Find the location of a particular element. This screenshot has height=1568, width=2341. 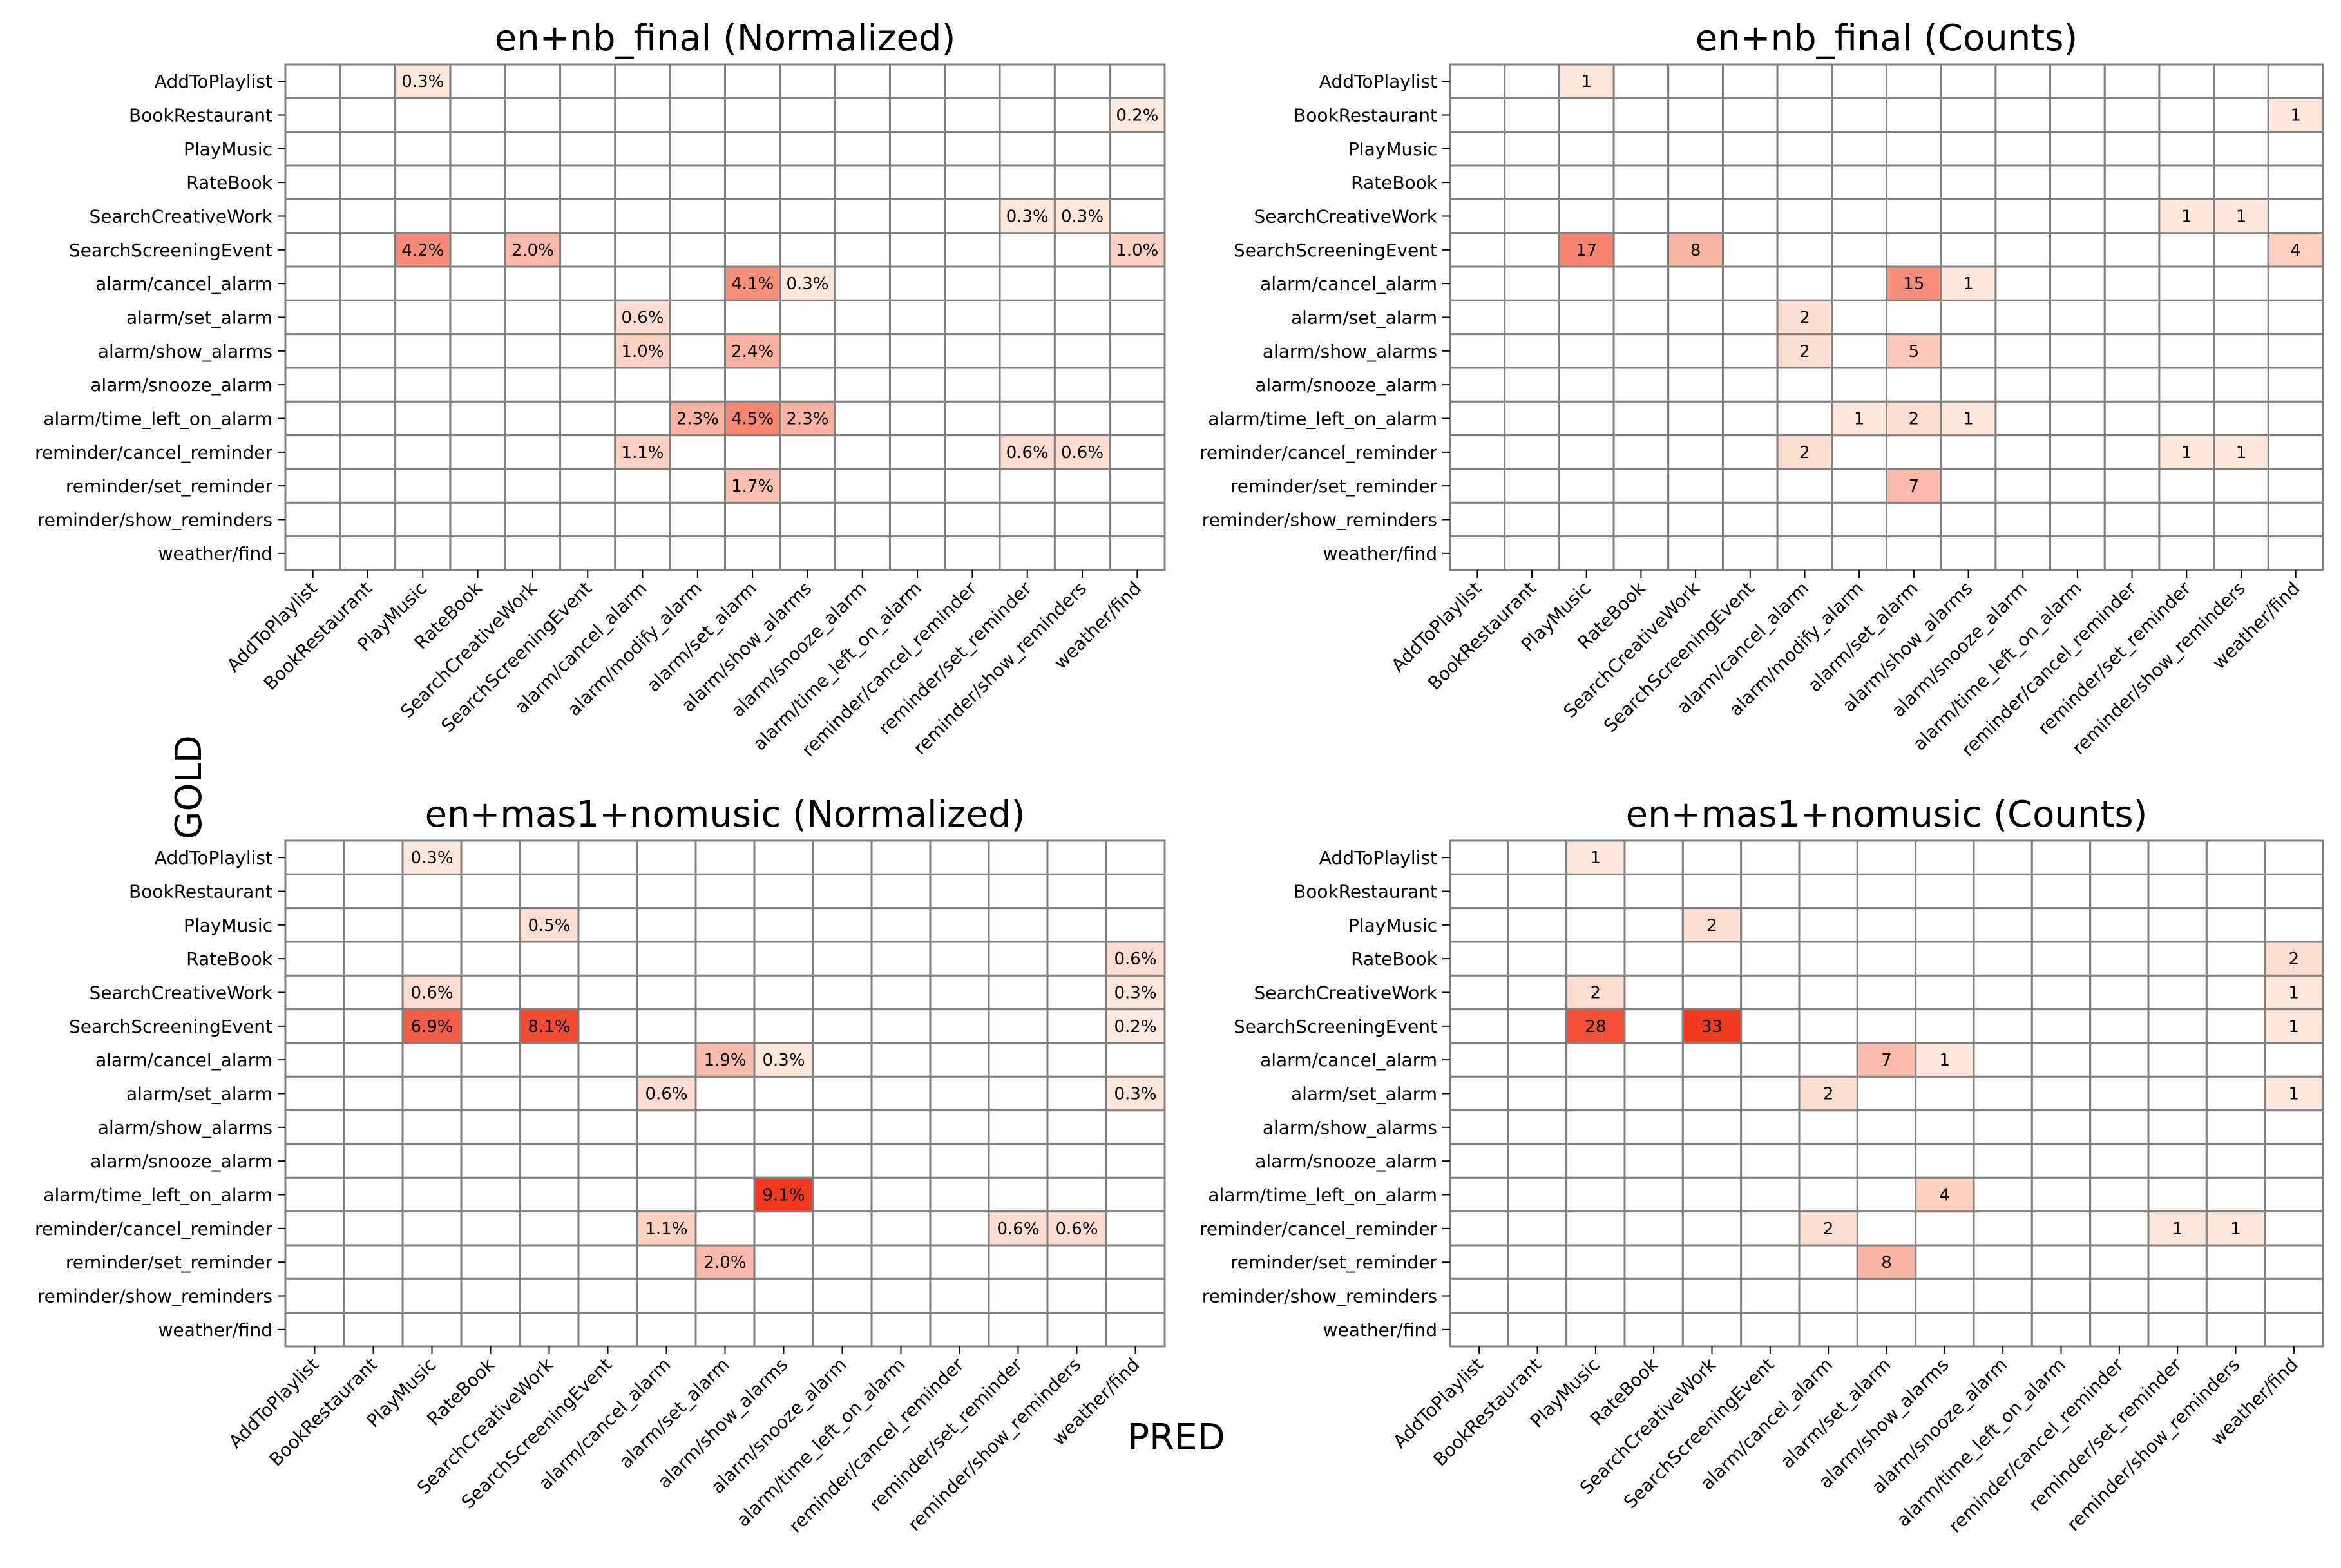

cell-value-label: 17 is located at coordinates (1586, 251).